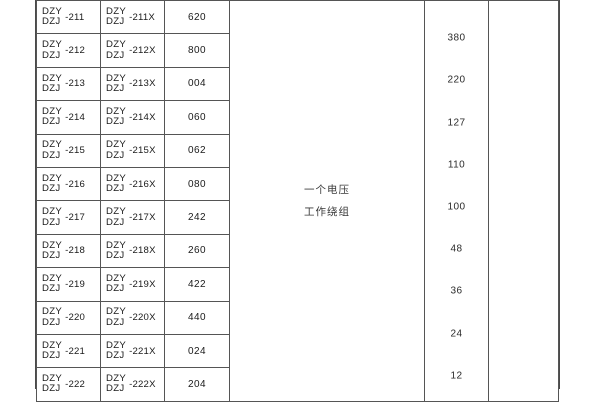  Describe the element at coordinates (75, 84) in the screenshot. I see `code-primary-suffix: -213` at that location.